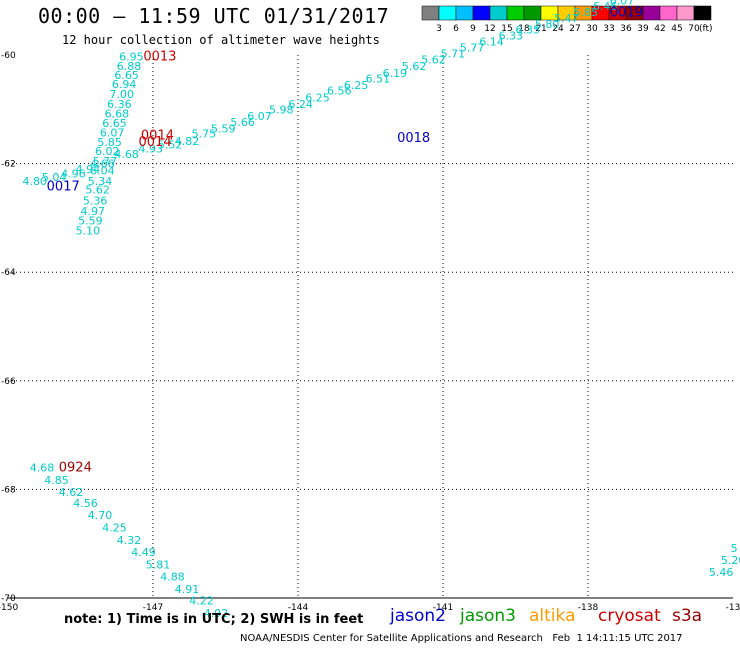  Describe the element at coordinates (453, 53) in the screenshot. I see `swh-value: 5.71` at that location.